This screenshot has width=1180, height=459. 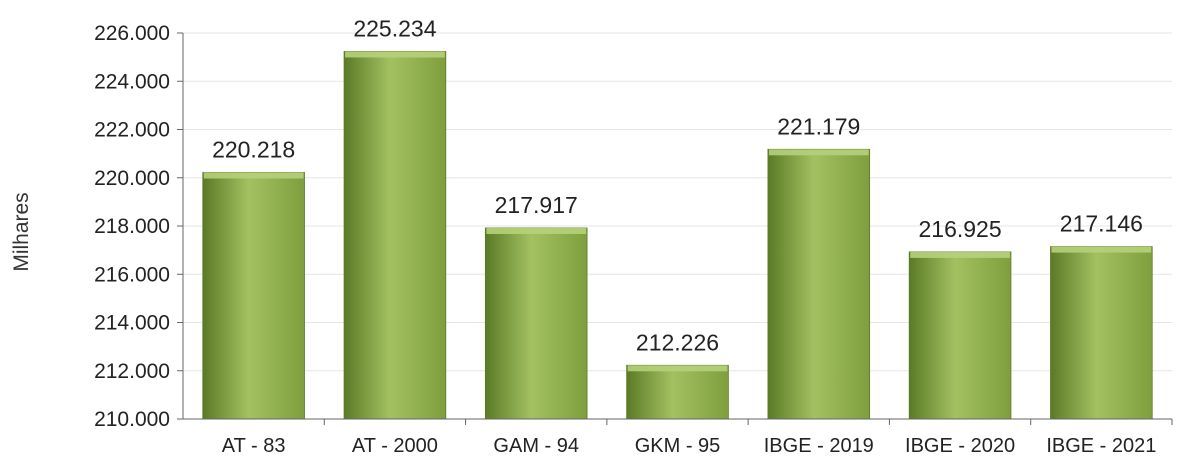 What do you see at coordinates (21, 231) in the screenshot?
I see `y-axis-title: Milhares` at bounding box center [21, 231].